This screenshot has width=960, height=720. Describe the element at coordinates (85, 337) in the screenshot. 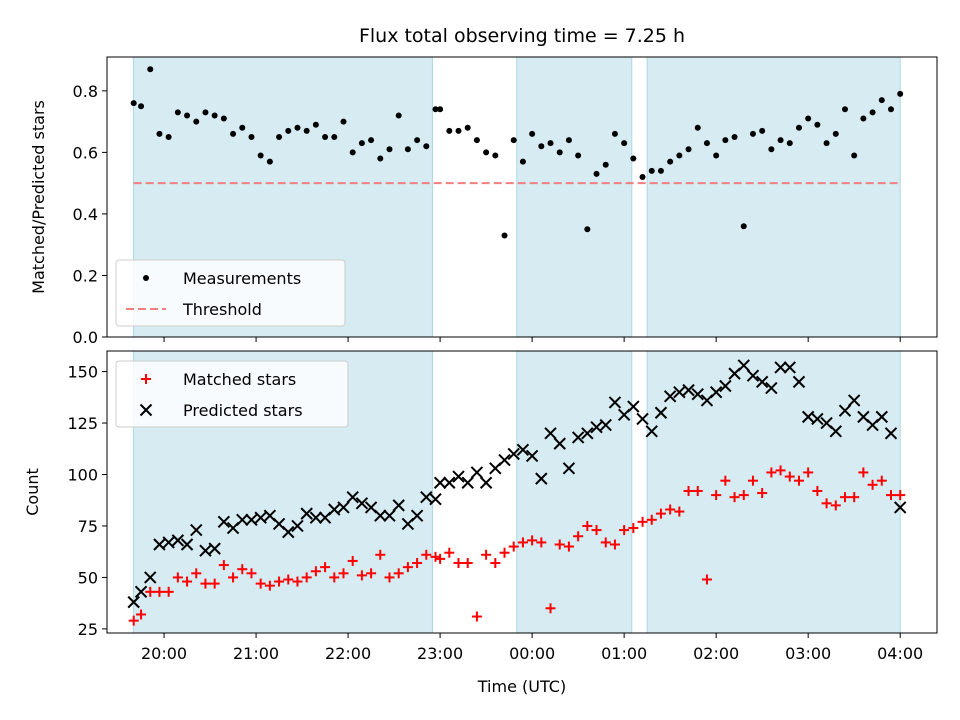

I see `y-tick-label: 0.0` at that location.